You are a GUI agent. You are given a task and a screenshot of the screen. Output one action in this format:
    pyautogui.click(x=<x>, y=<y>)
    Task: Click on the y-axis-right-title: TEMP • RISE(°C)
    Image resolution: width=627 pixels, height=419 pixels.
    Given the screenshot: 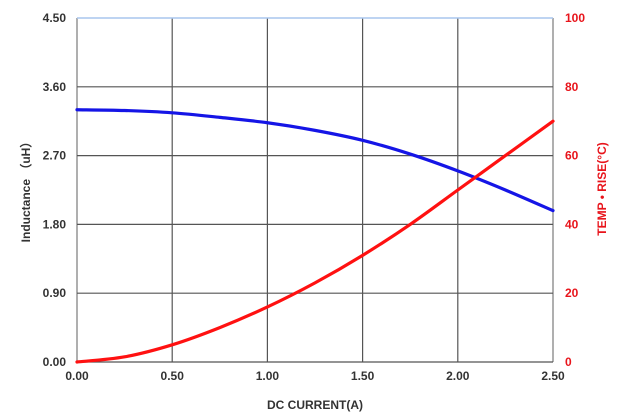 What is the action you would take?
    pyautogui.click(x=602, y=188)
    